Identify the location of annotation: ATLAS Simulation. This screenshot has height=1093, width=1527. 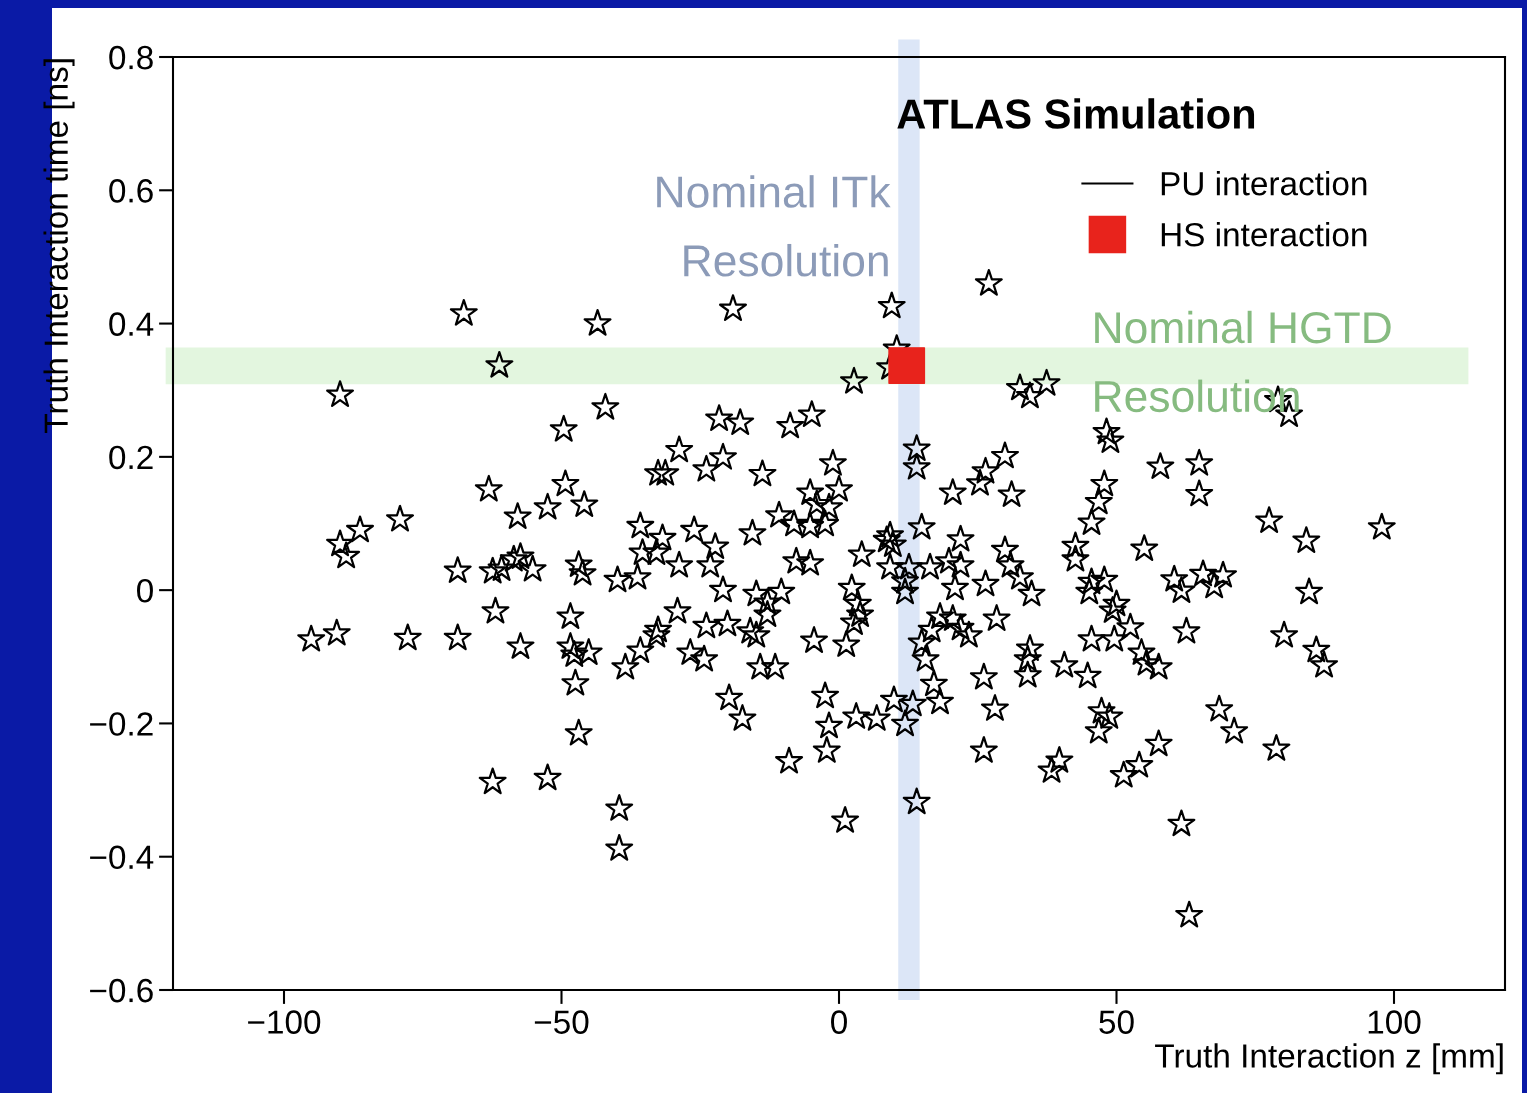
(1076, 113).